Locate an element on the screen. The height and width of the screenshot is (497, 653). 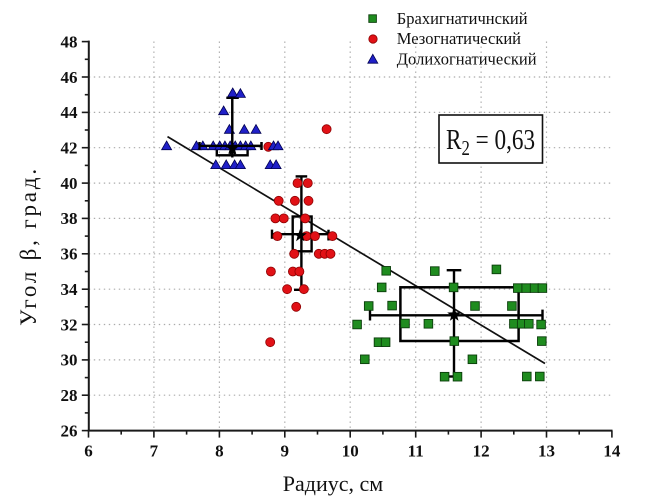
svg-text: 7 is located at coordinates (154, 451).